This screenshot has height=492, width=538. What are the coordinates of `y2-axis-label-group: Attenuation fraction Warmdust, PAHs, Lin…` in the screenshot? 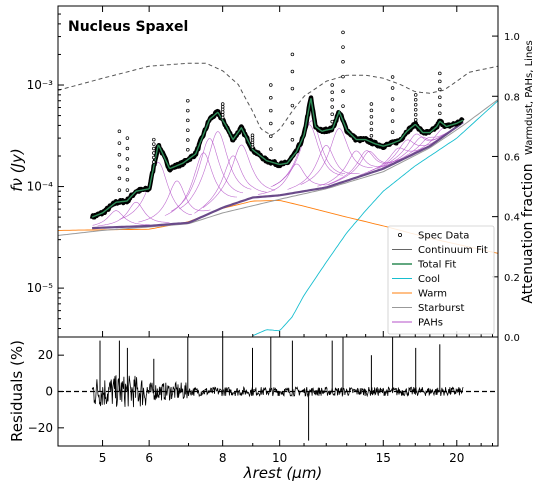 It's located at (528, 171).